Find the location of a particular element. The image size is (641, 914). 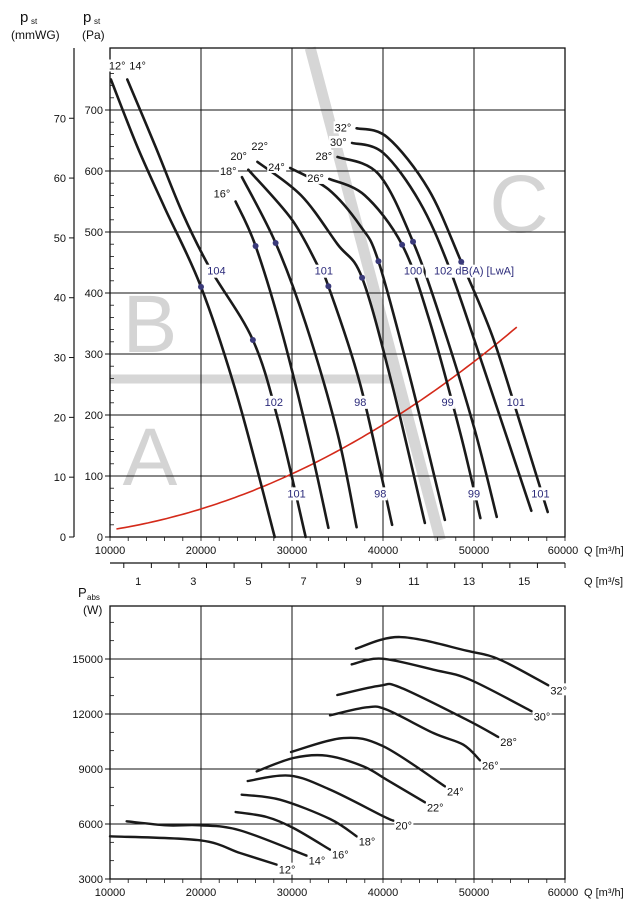

power-curve-16deg is located at coordinates (283, 830).